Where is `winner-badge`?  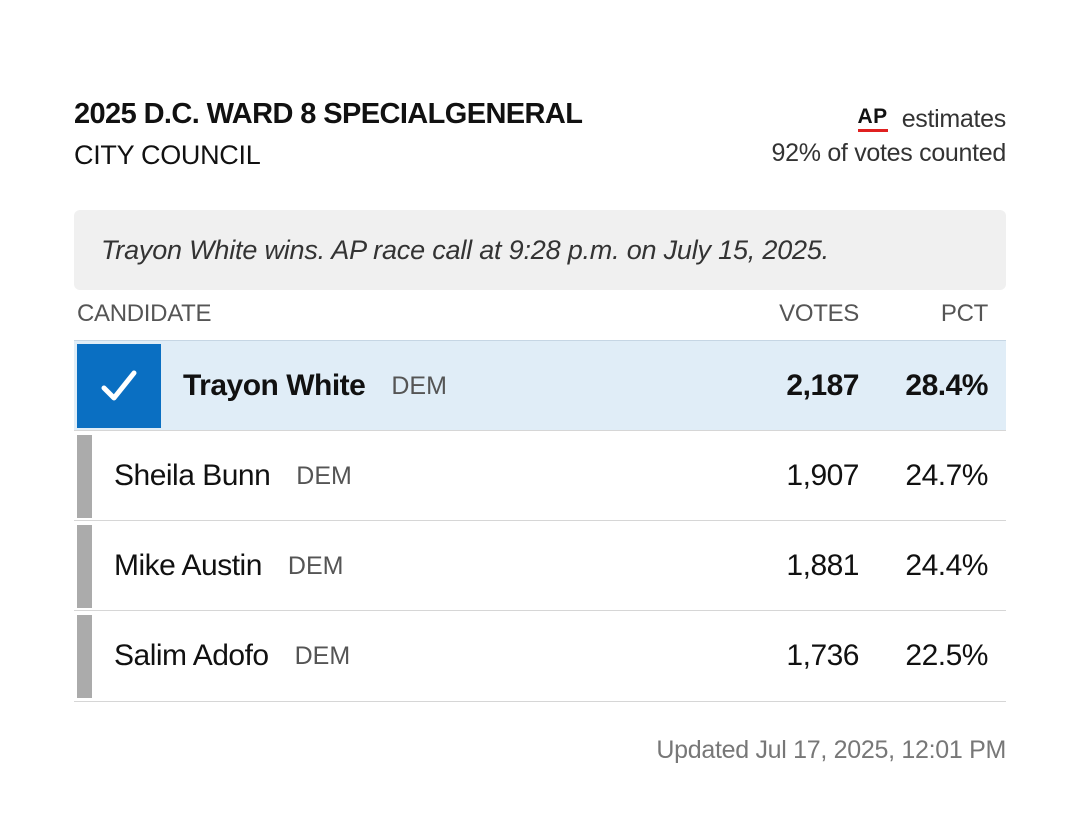 winner-badge is located at coordinates (119, 386).